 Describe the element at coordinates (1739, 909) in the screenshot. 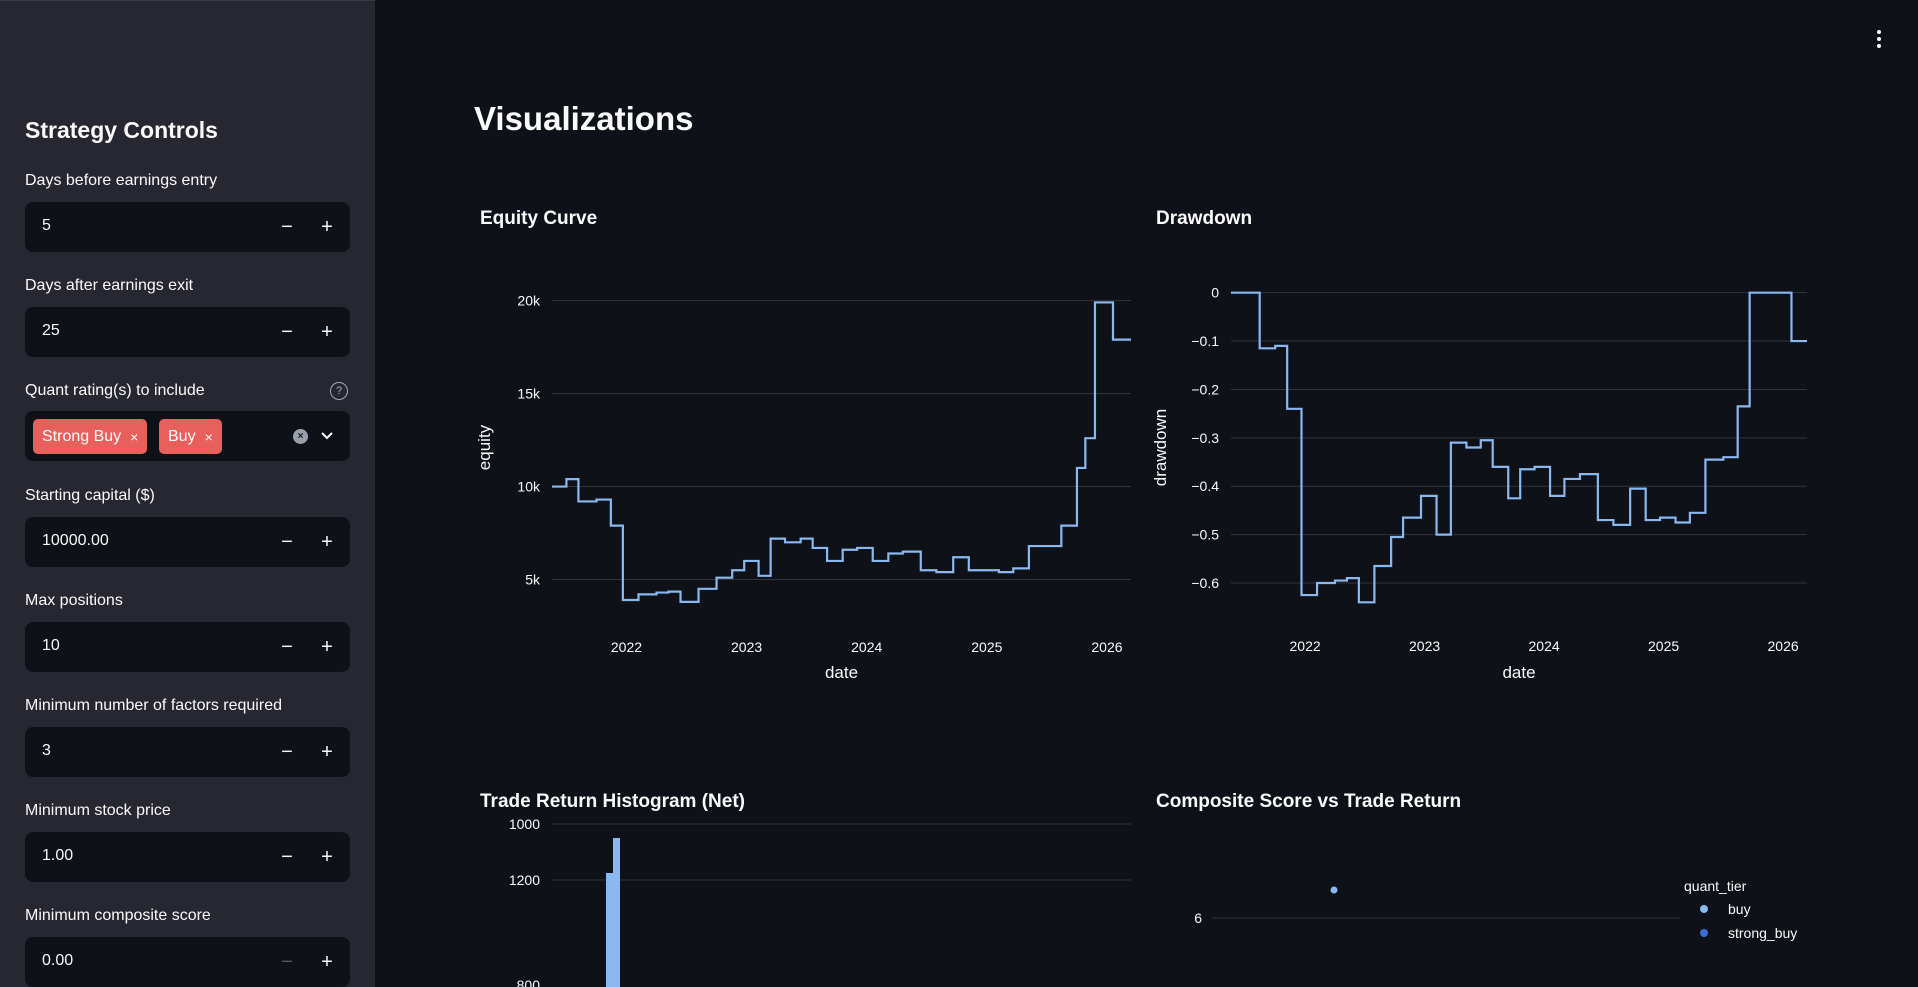

I see `chart3-legend-label-buy: buy` at that location.